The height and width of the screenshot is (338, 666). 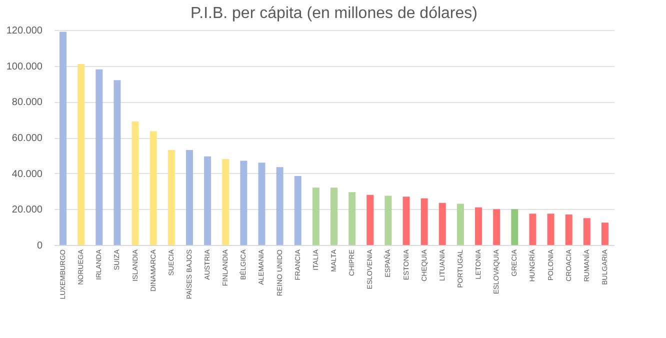 I want to click on chart-title: P.I.B. per cápita (en millones de dólares), so click(x=334, y=13).